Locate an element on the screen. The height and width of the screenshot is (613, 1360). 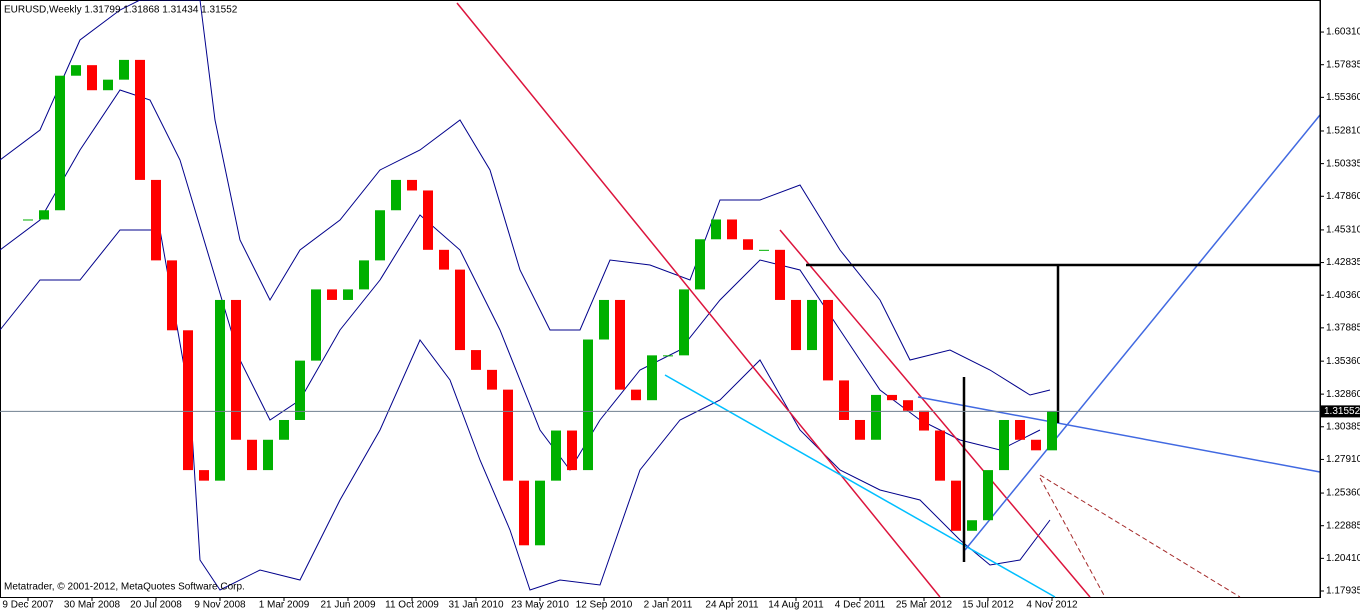
x-tick-label: 21 Jun 2009 is located at coordinates (347, 605).